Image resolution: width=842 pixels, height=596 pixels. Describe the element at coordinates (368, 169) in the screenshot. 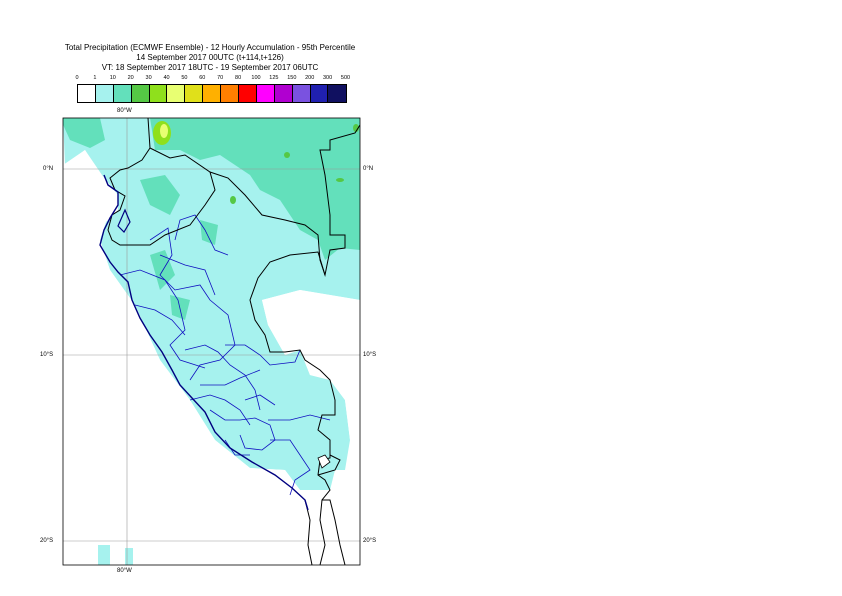

I see `lat-label-right: 0°N` at that location.